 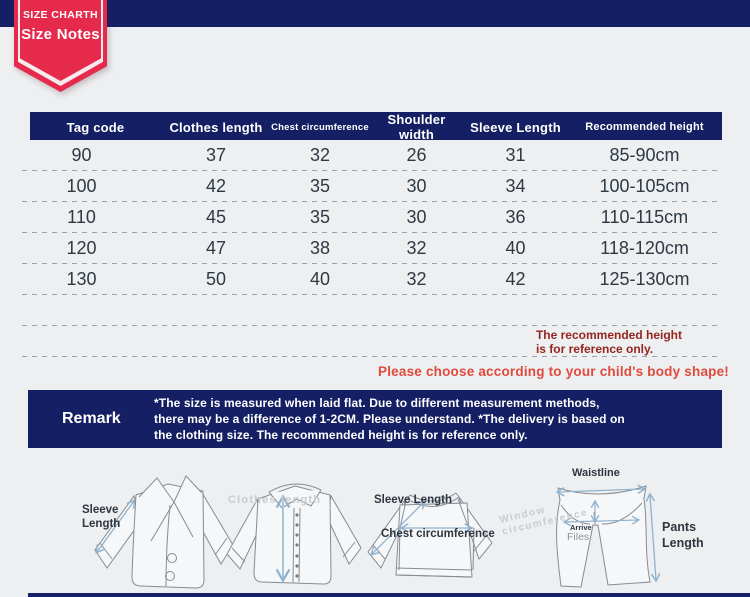 I want to click on cell-height: 125-130cm, so click(x=644, y=279).